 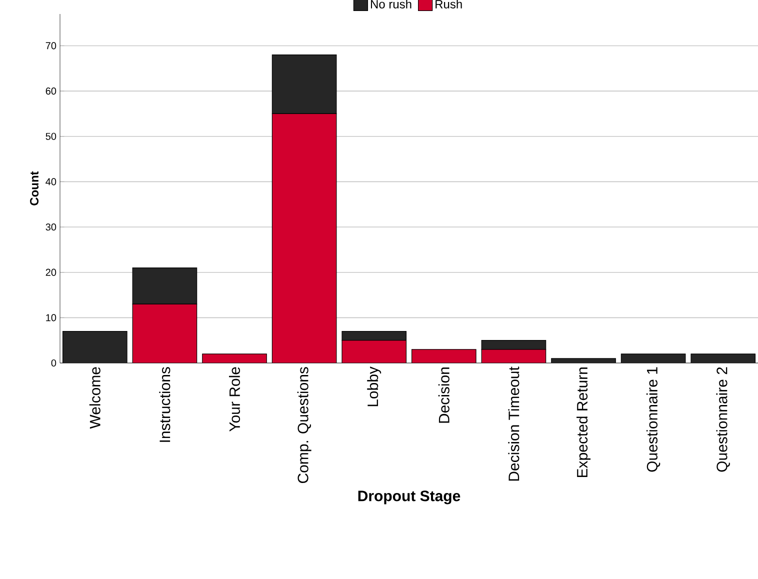 What do you see at coordinates (51, 182) in the screenshot?
I see `y-tick-label: 40` at bounding box center [51, 182].